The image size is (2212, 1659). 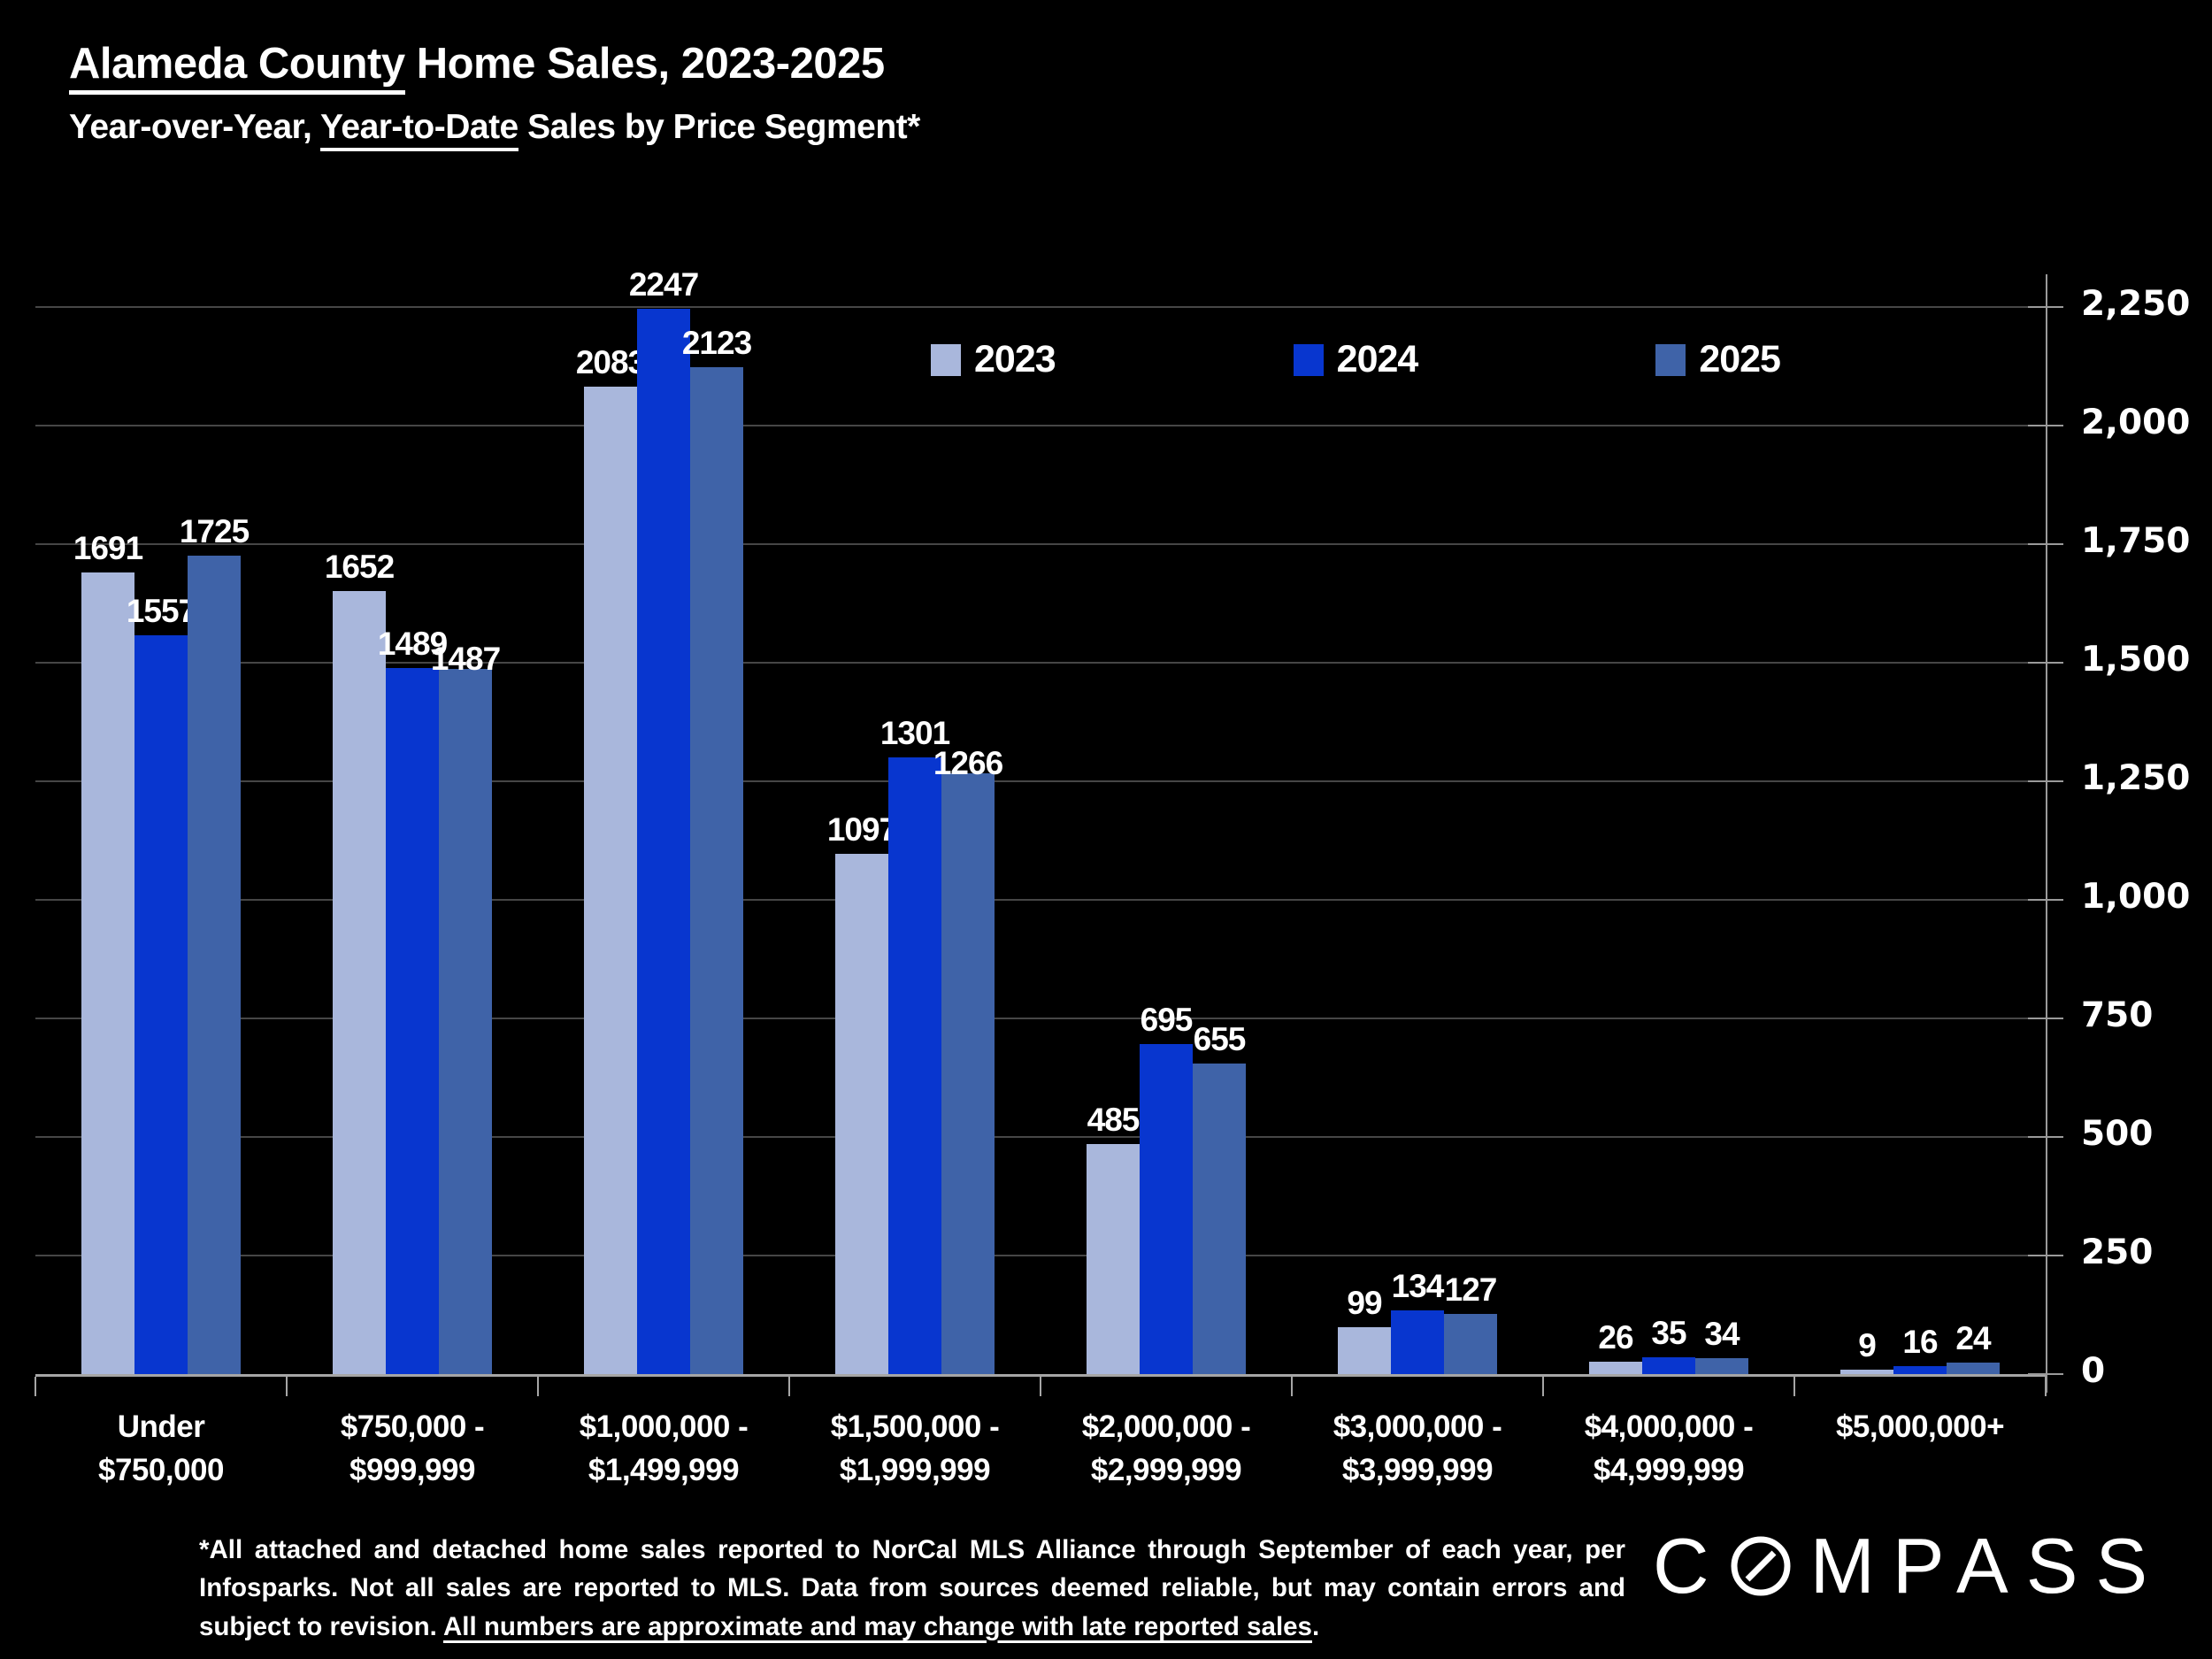 I want to click on y-axis-tick-1,000, so click(x=2046, y=900).